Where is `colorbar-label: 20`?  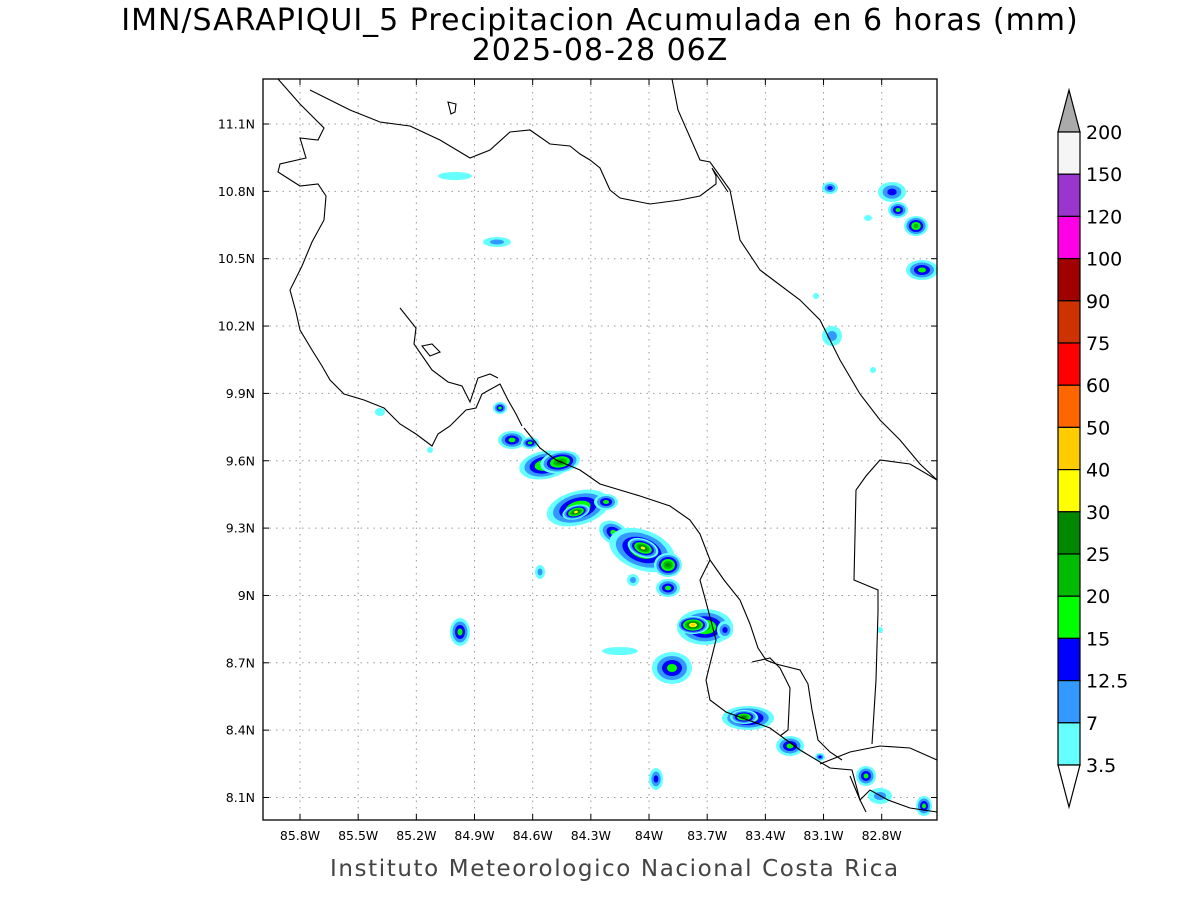 colorbar-label: 20 is located at coordinates (1098, 597).